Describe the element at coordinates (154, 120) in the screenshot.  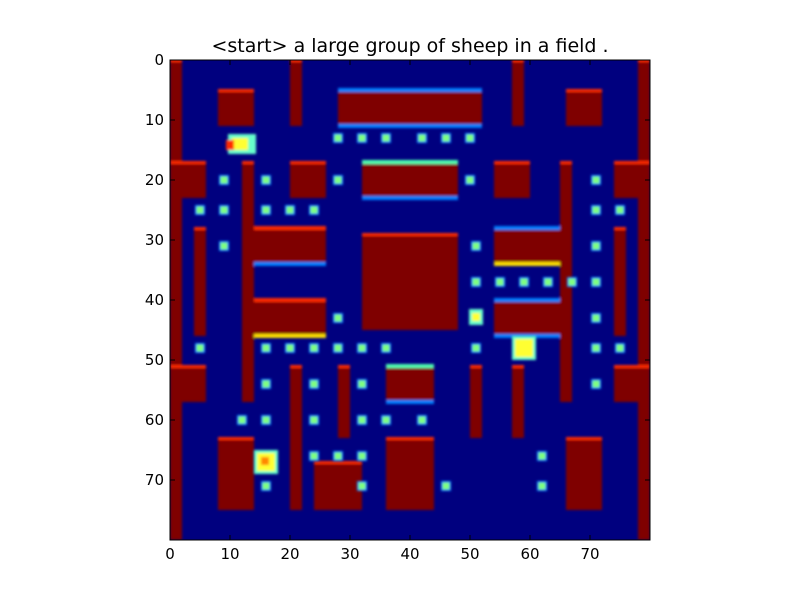
I see `y-tick-label: 10` at that location.